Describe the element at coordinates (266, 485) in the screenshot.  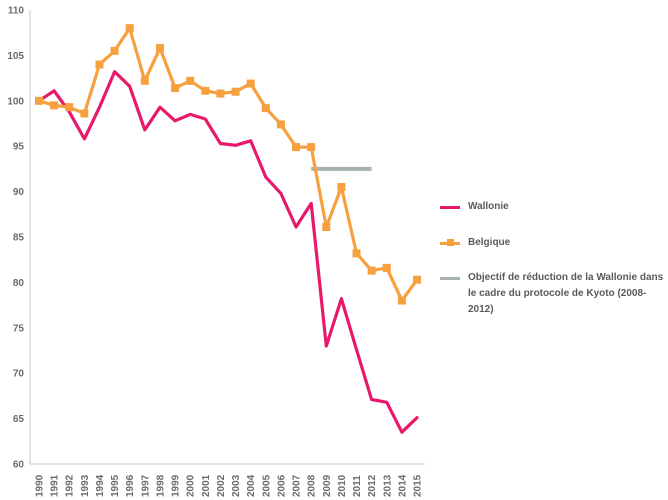
I see `x-tick-label-2005: 2005` at that location.